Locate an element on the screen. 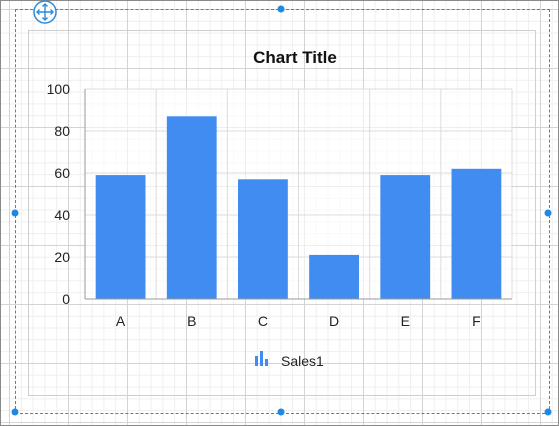  x-tick-label: F is located at coordinates (476, 321).